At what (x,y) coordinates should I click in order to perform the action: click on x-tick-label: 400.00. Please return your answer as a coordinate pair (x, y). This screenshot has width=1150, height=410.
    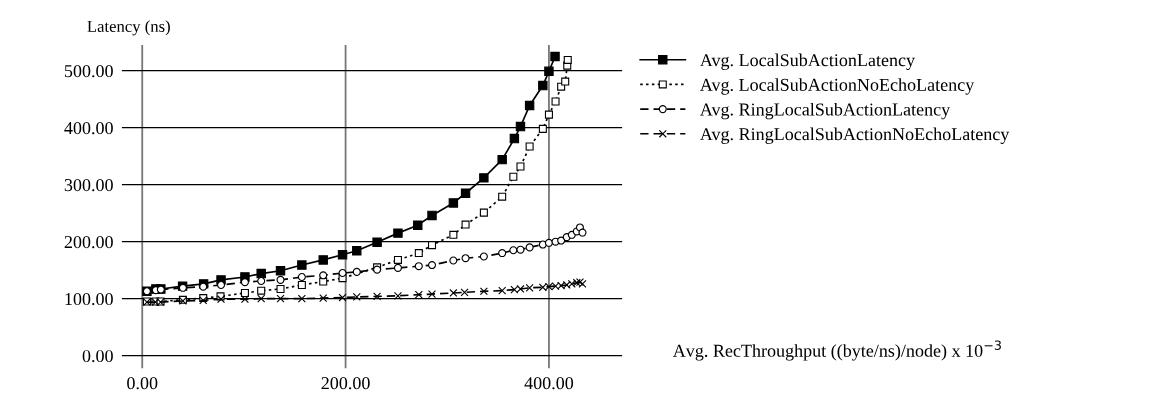
    Looking at the image, I should click on (549, 383).